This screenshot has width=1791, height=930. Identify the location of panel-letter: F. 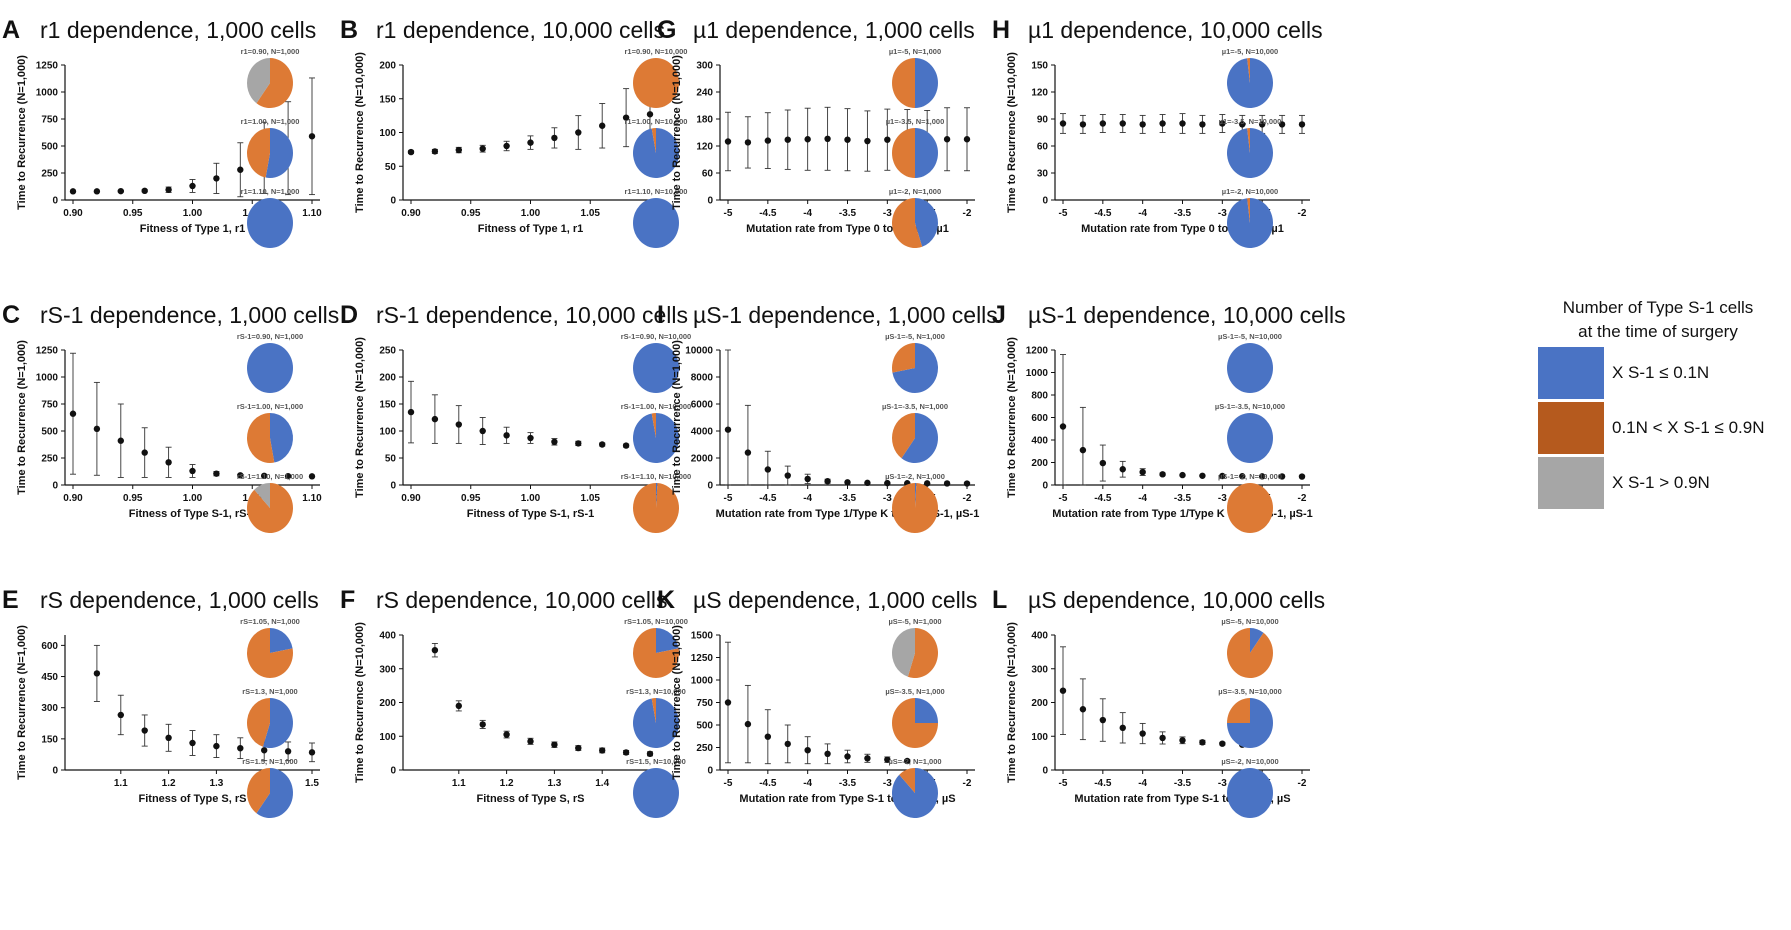
(347, 600).